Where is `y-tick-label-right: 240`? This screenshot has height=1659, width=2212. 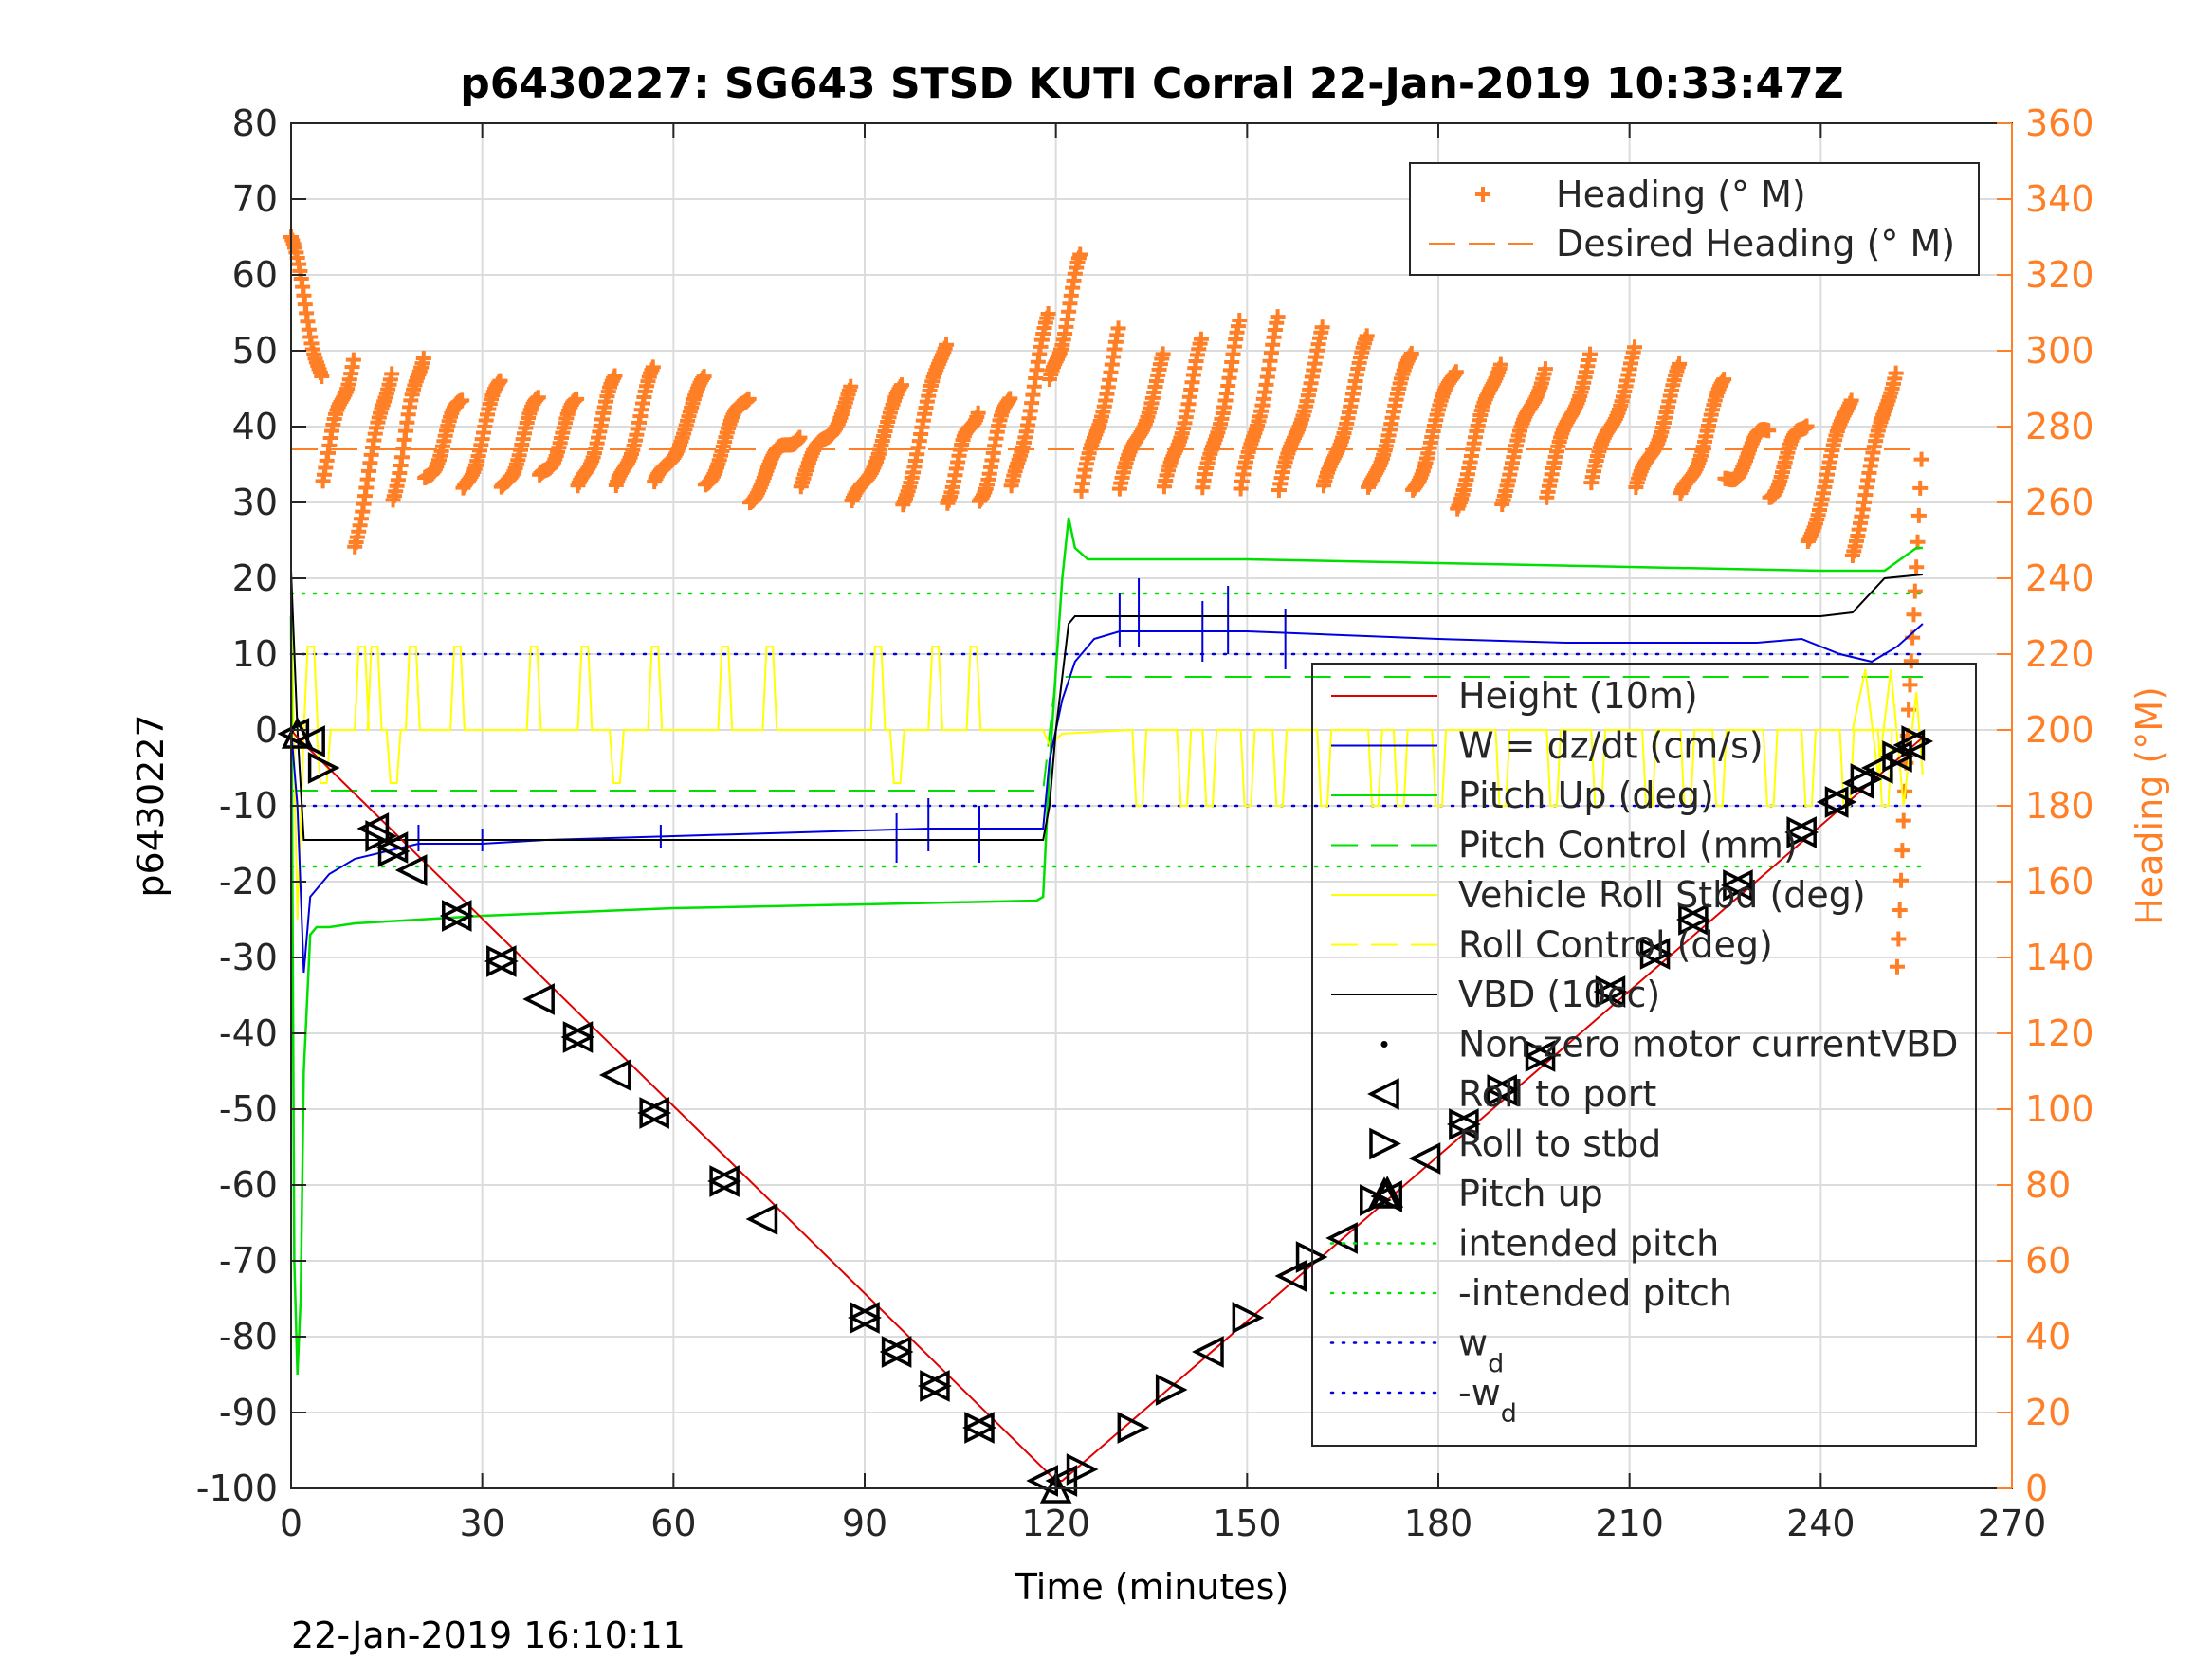
y-tick-label-right: 240 is located at coordinates (2059, 578).